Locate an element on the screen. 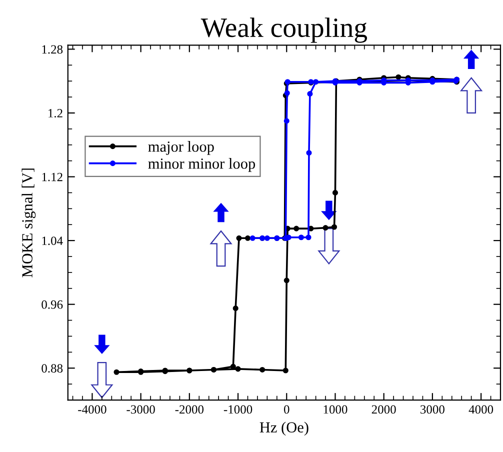  y-tick-label: 0.88 is located at coordinates (52, 368).